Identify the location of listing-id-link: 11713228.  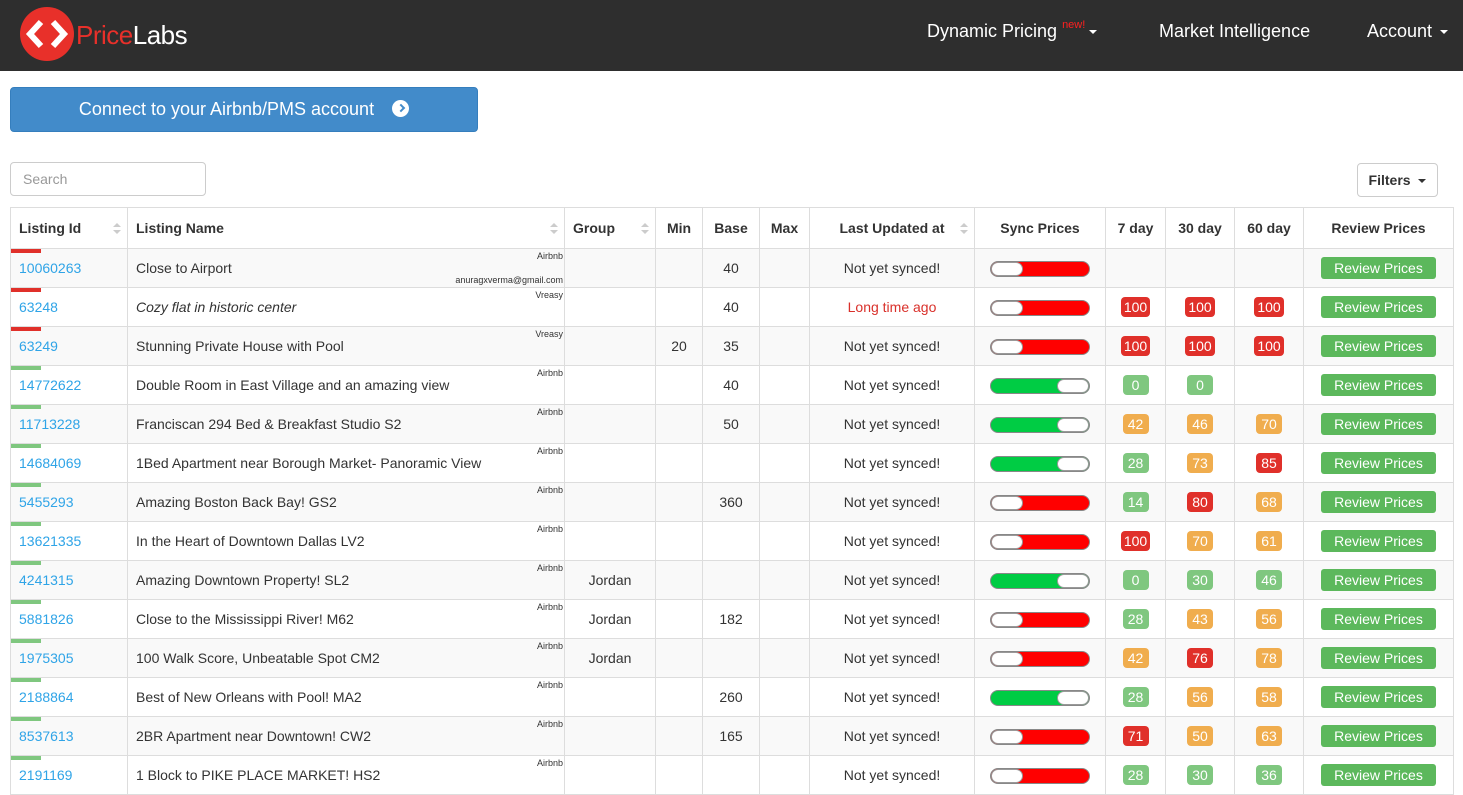
(50, 424).